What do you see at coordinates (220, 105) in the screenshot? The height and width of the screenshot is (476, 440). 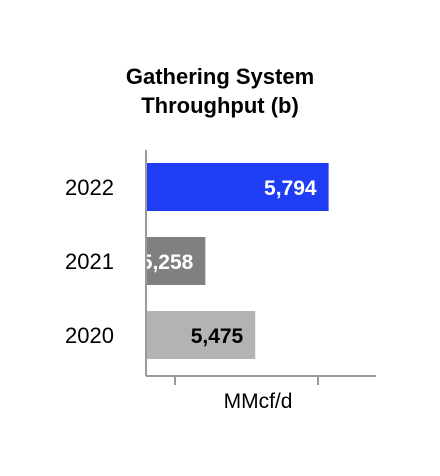 I see `chart-title-line-2: Throughput (b)` at bounding box center [220, 105].